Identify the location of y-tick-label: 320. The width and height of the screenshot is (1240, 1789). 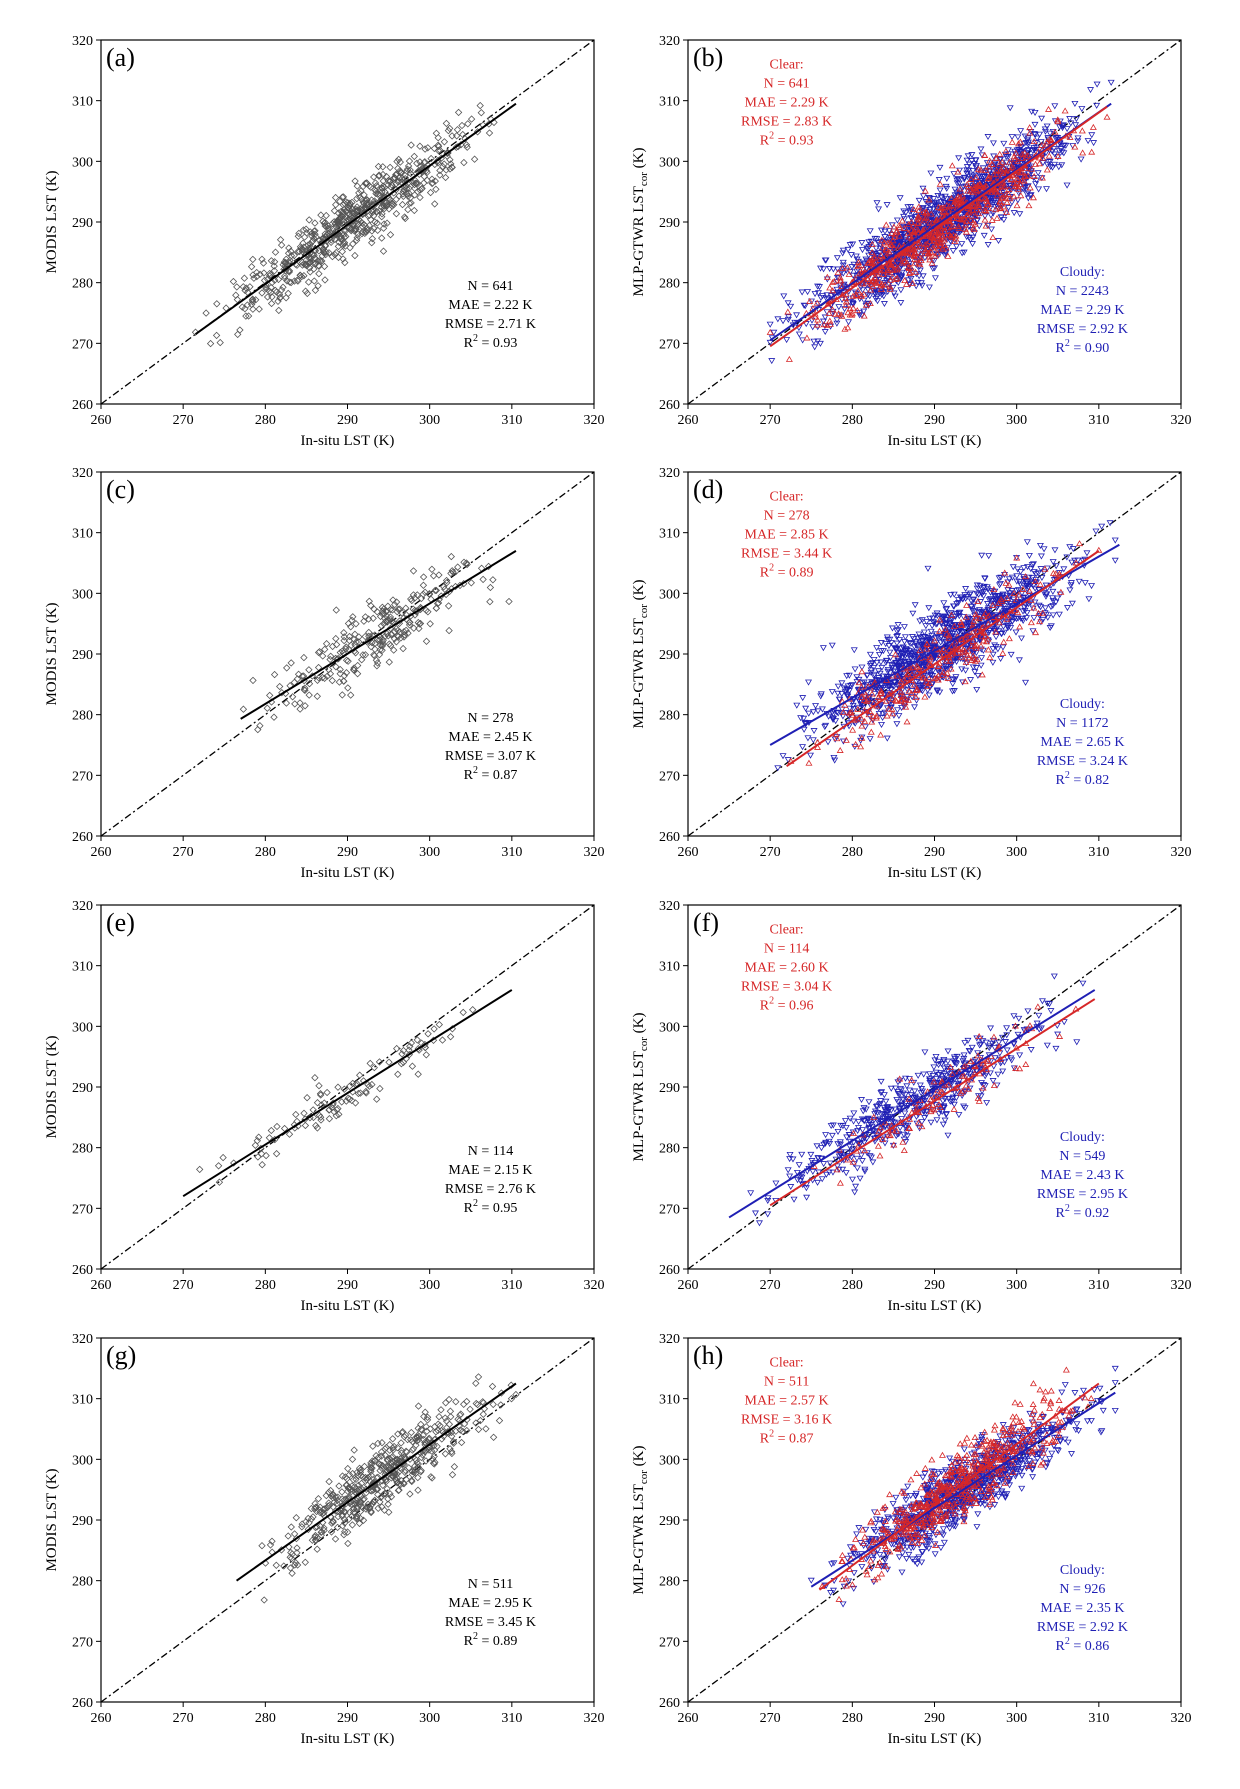
(669, 473).